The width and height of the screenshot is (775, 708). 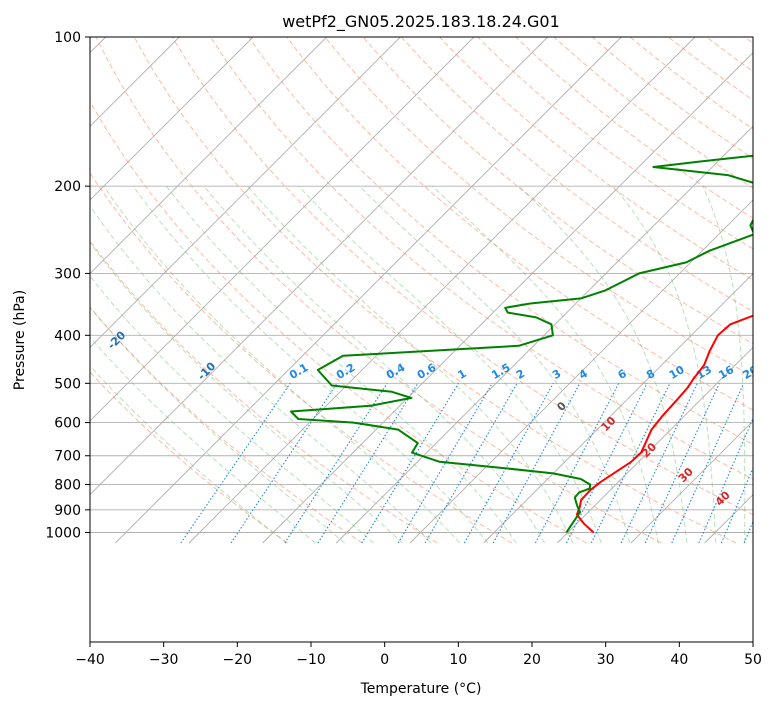 I want to click on x-tick-label: −20, so click(x=238, y=660).